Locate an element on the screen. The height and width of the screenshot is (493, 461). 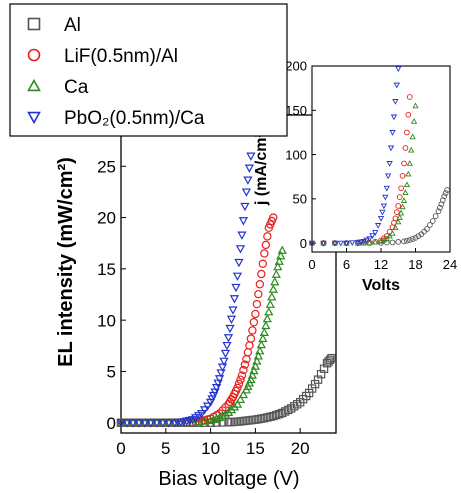
legend-label: LiF(0.5nm)/Al is located at coordinates (121, 56).